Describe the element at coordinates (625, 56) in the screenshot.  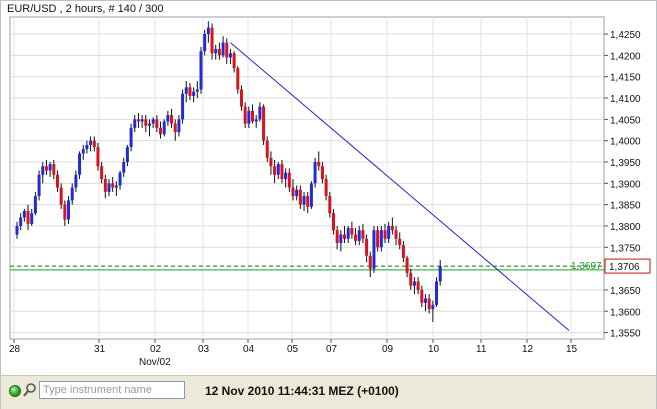
I see `y-tick-label: 1,4200` at that location.